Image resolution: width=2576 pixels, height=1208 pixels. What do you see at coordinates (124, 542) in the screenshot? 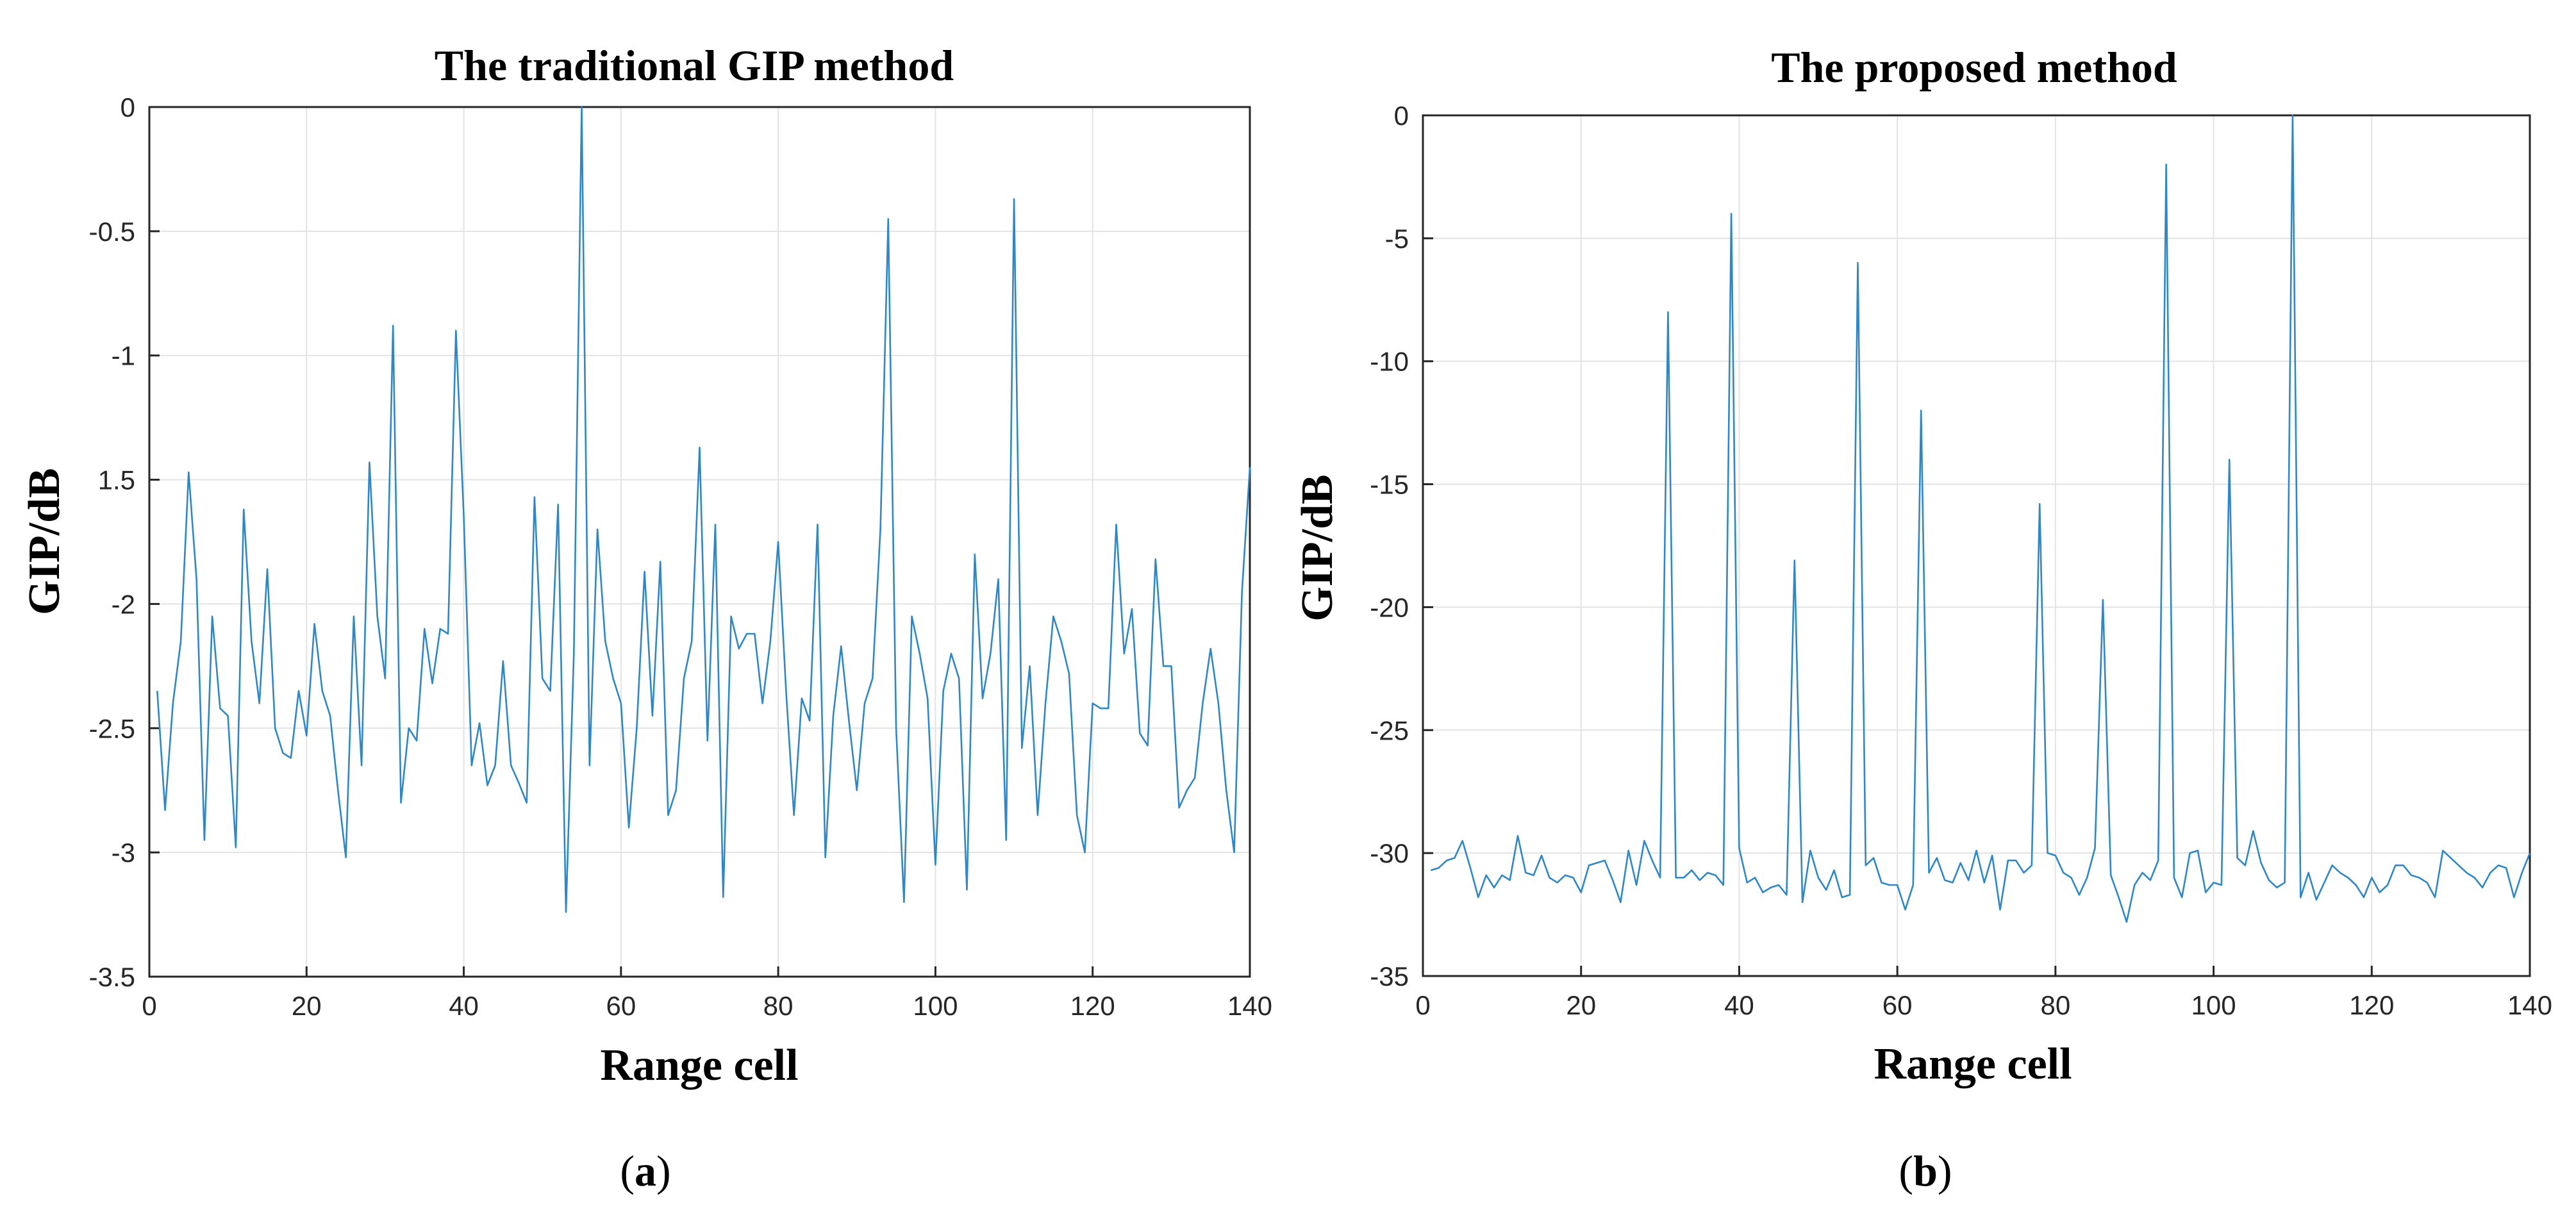
I see `panel-a-y-ticks: 0 -0.5 -1 1.5 -2 -2.5 -3 -3.5` at bounding box center [124, 542].